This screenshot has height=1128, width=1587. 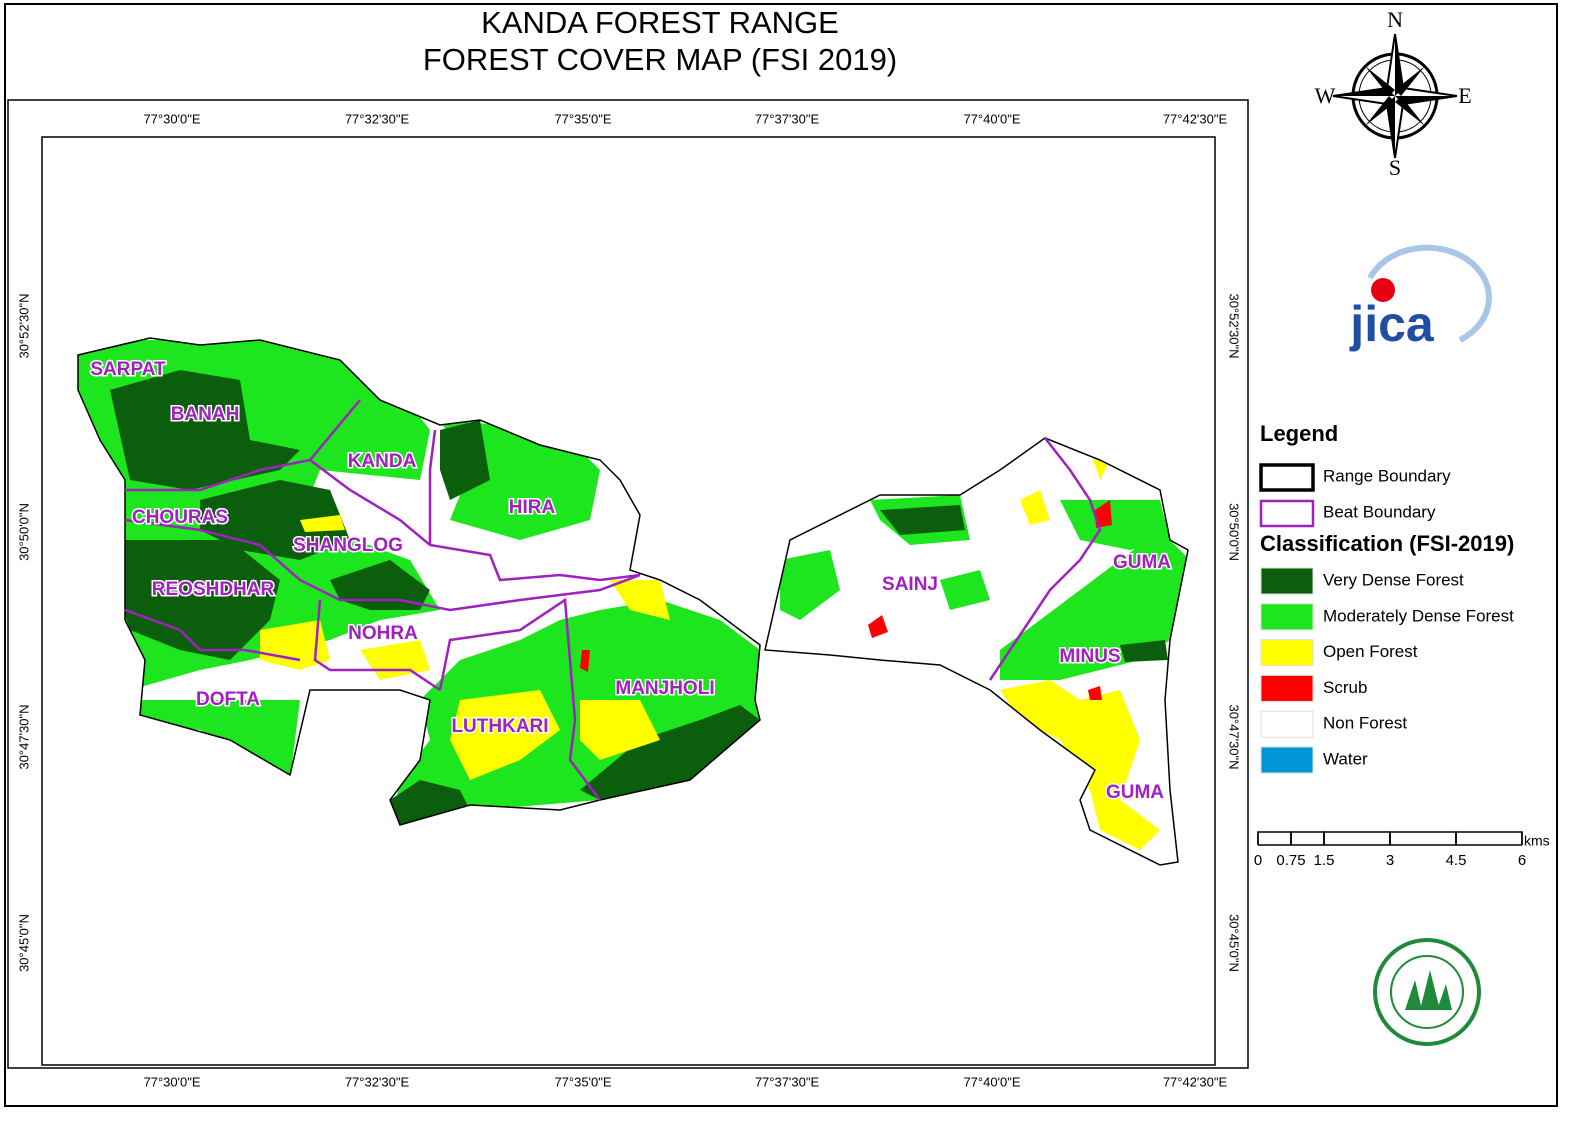 I want to click on legend-label: Moderately Dense Forest, so click(x=1418, y=615).